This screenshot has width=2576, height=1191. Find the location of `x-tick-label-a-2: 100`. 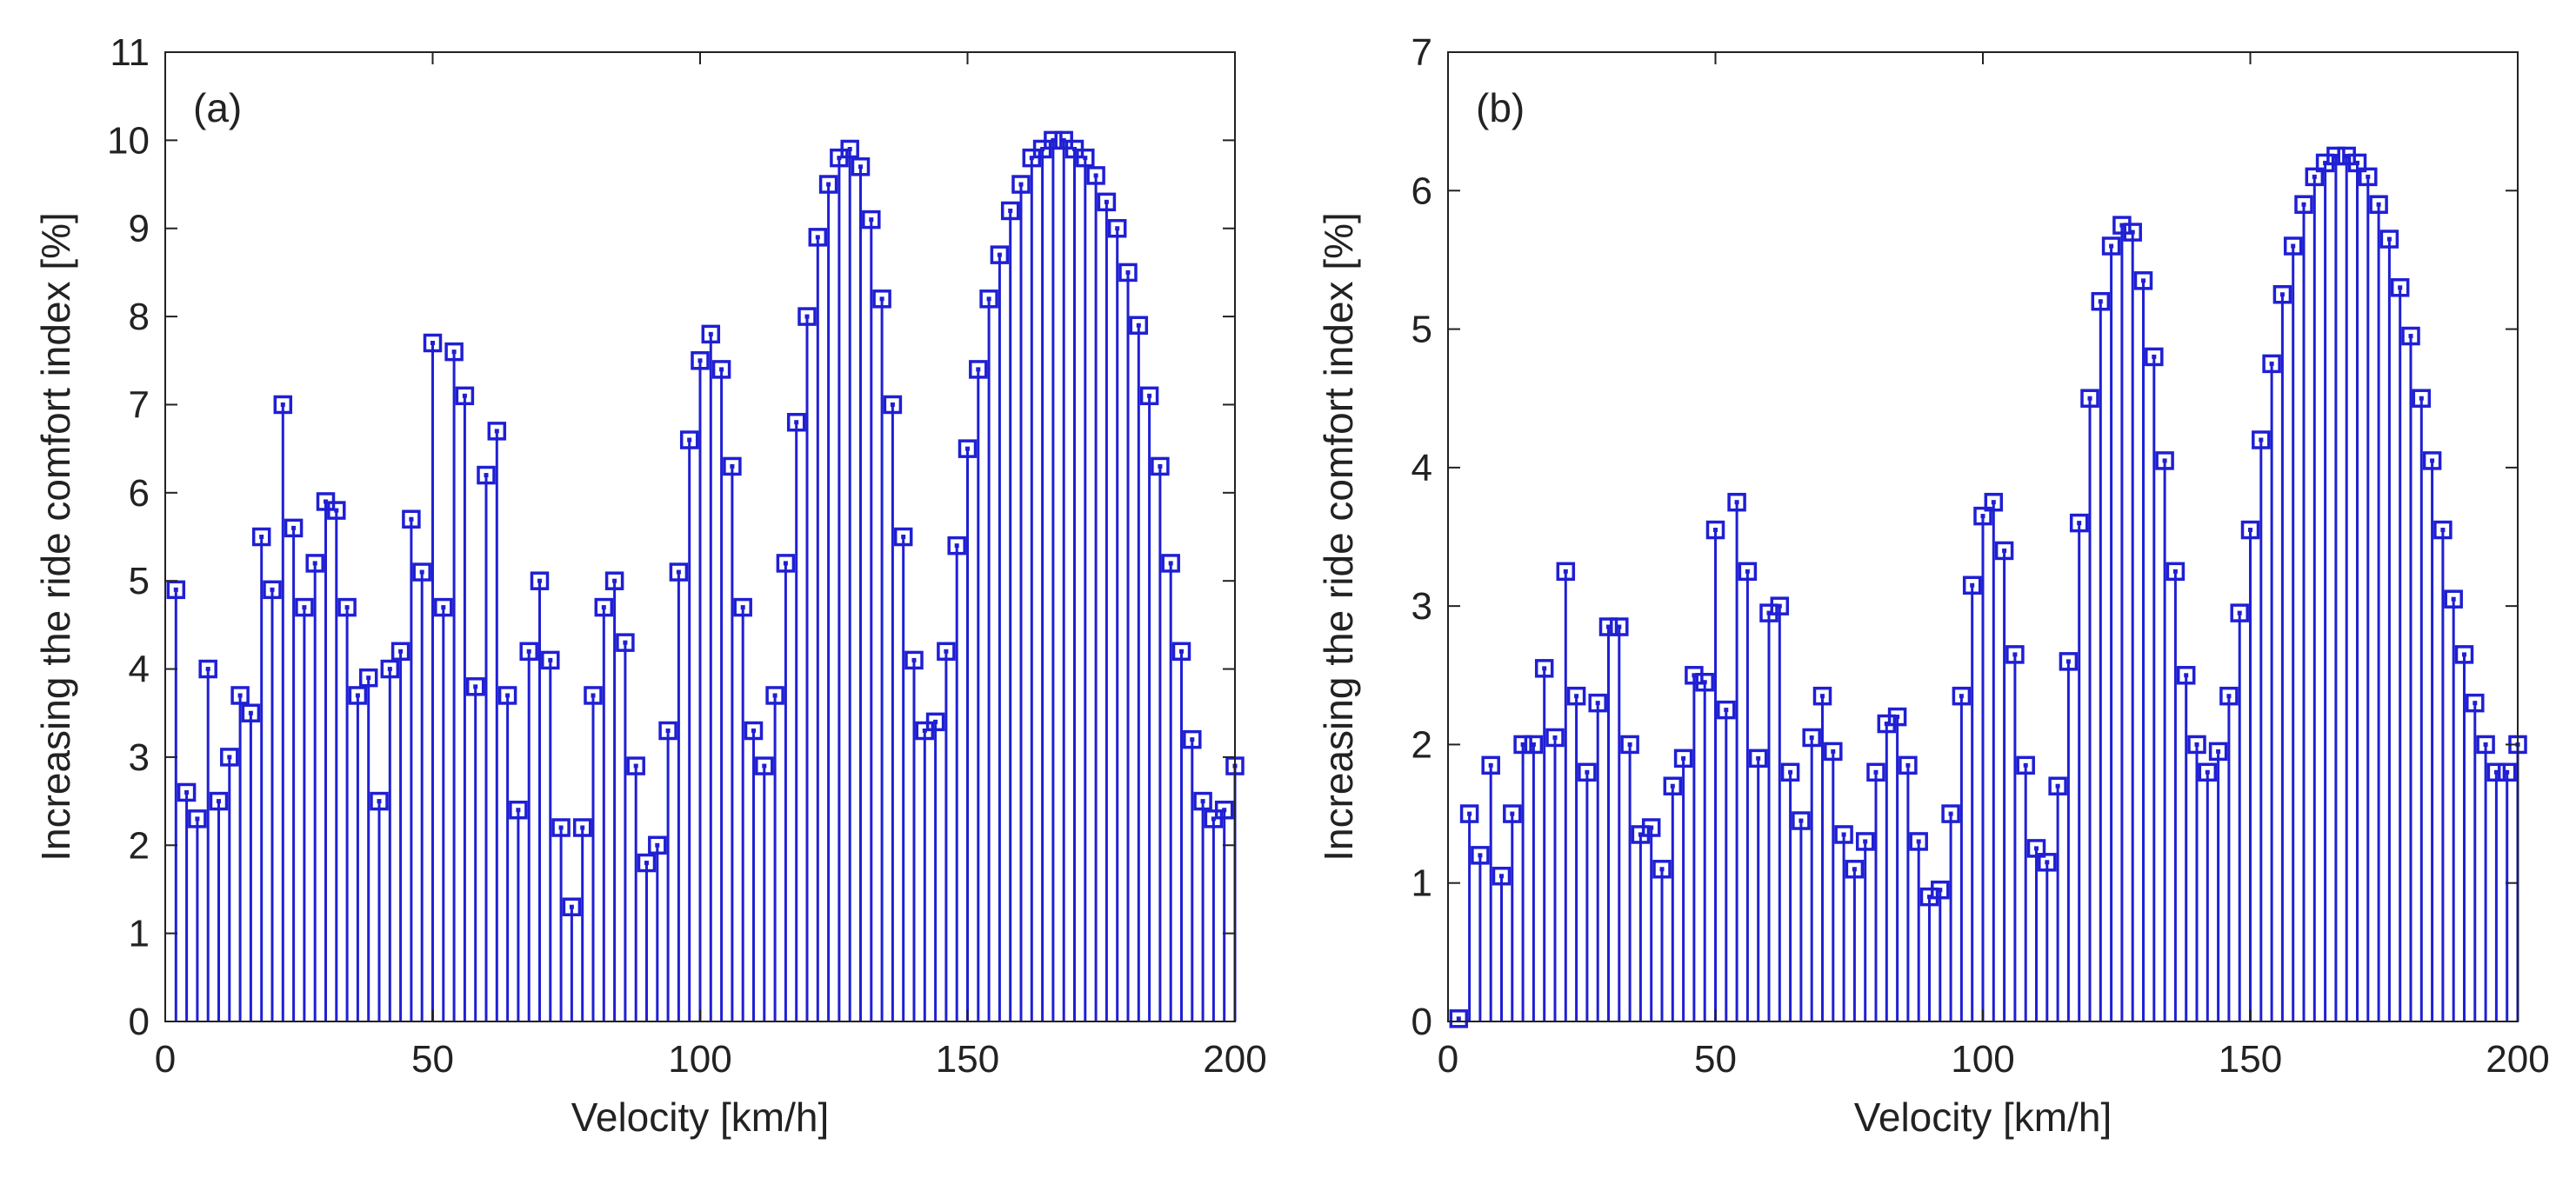

x-tick-label-a-2: 100 is located at coordinates (699, 1059).